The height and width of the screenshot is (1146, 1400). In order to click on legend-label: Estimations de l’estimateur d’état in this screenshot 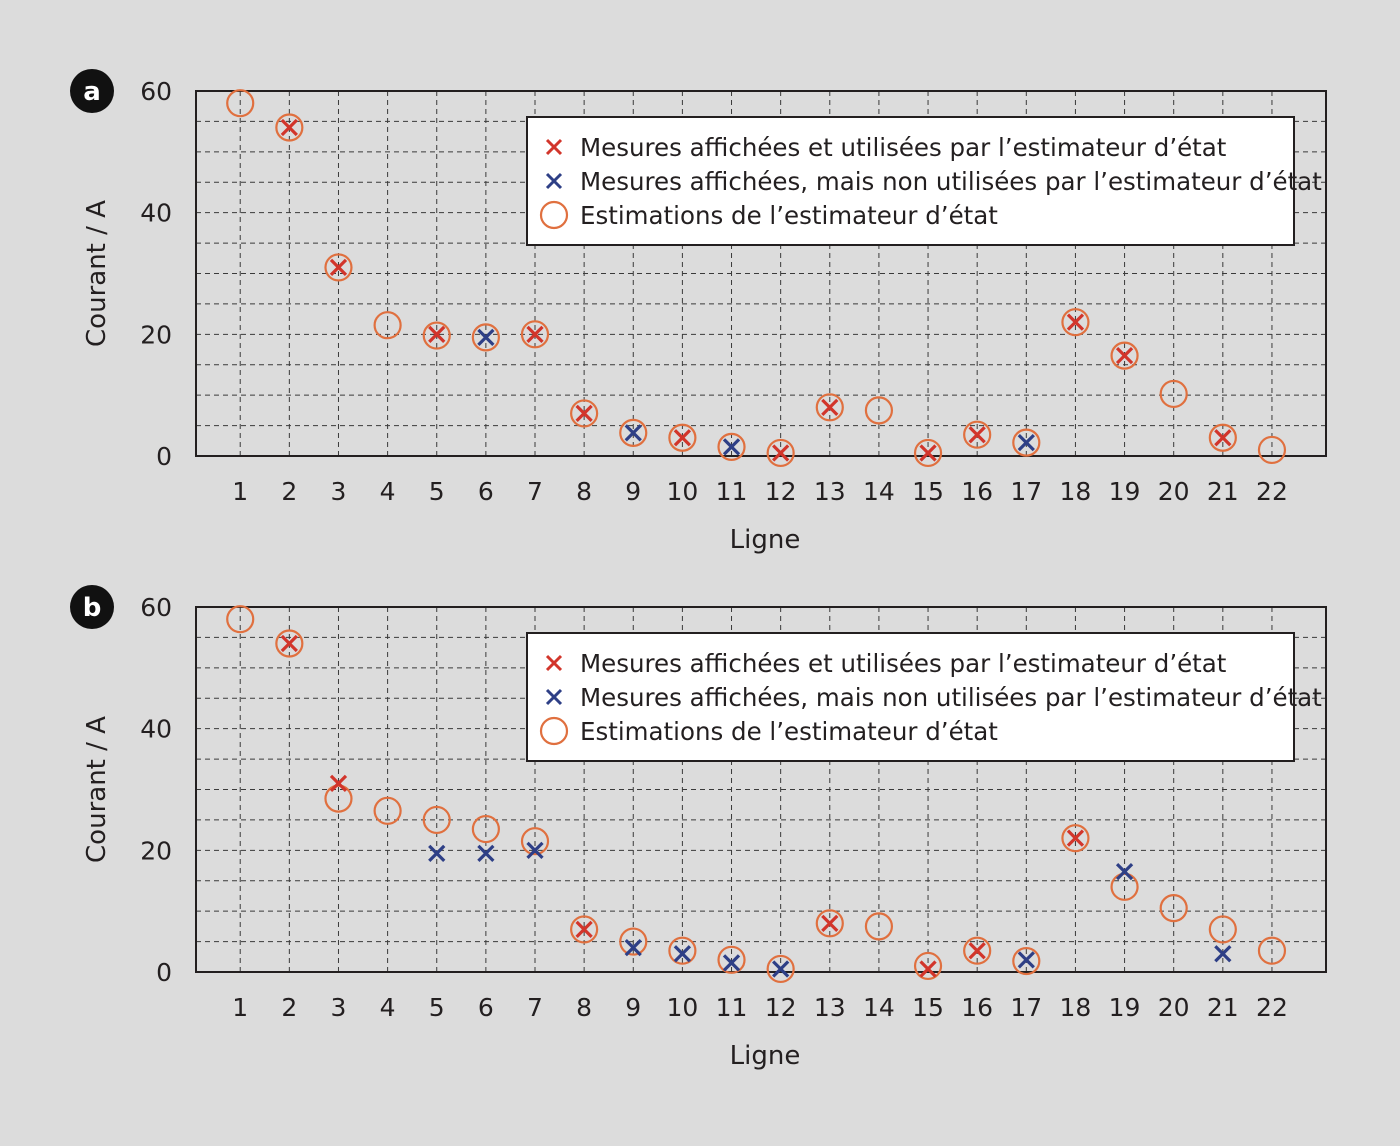, I will do `click(789, 731)`.